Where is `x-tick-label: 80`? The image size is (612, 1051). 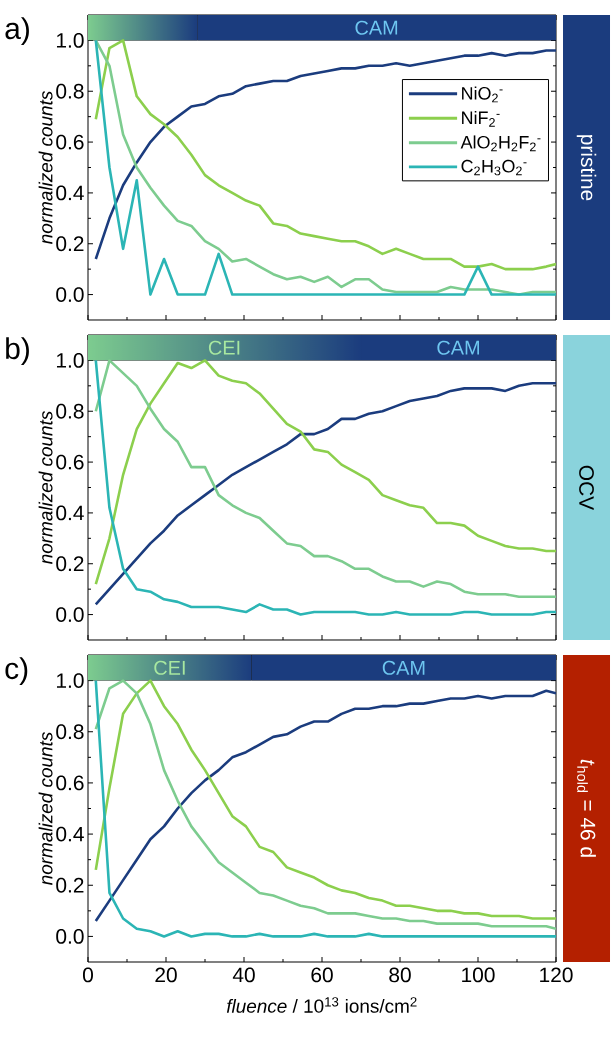
x-tick-label: 80 is located at coordinates (400, 975).